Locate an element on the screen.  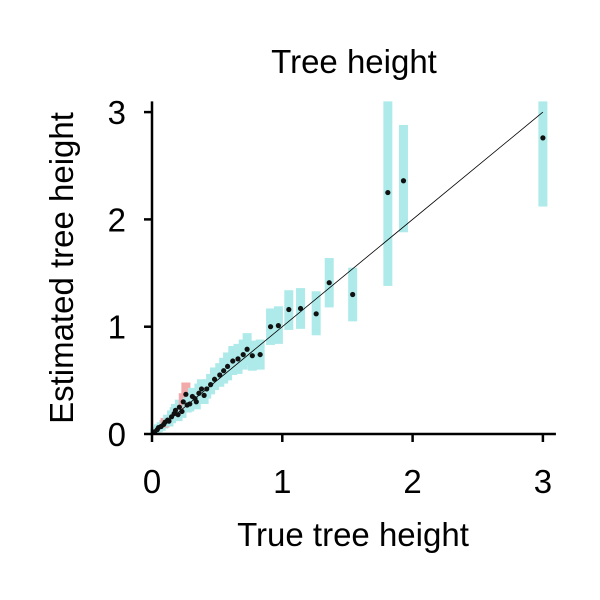
x-tick: 1 is located at coordinates (282, 467).